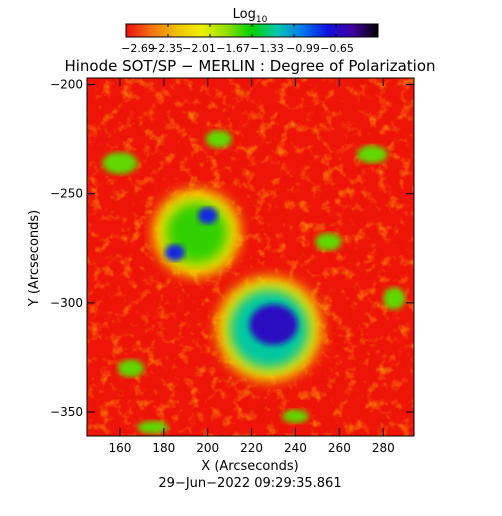 This screenshot has height=516, width=502. What do you see at coordinates (138, 48) in the screenshot?
I see `colorbar-tick-label: −2.69` at bounding box center [138, 48].